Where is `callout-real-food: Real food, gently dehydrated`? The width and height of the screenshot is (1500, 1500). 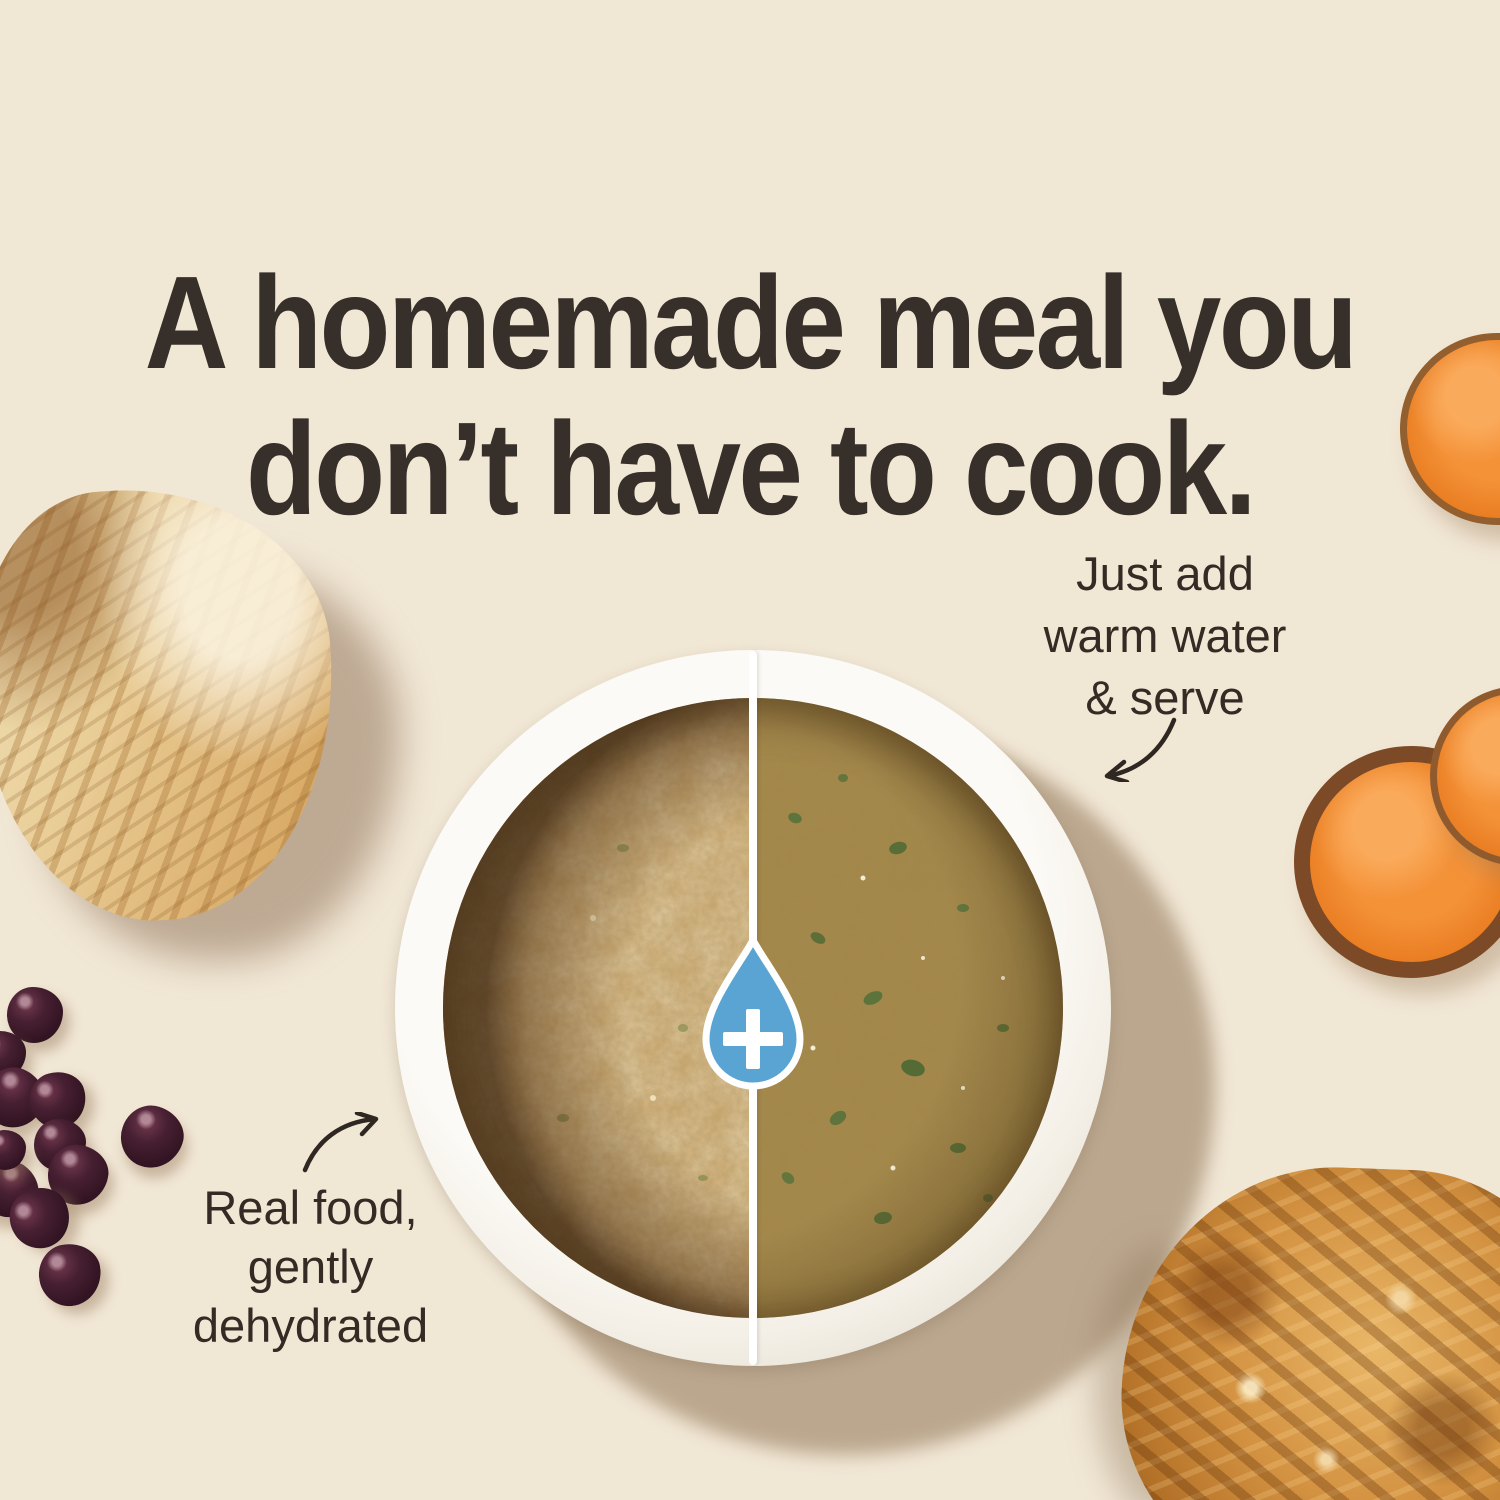
callout-real-food: Real food, gently dehydrated is located at coordinates (310, 1266).